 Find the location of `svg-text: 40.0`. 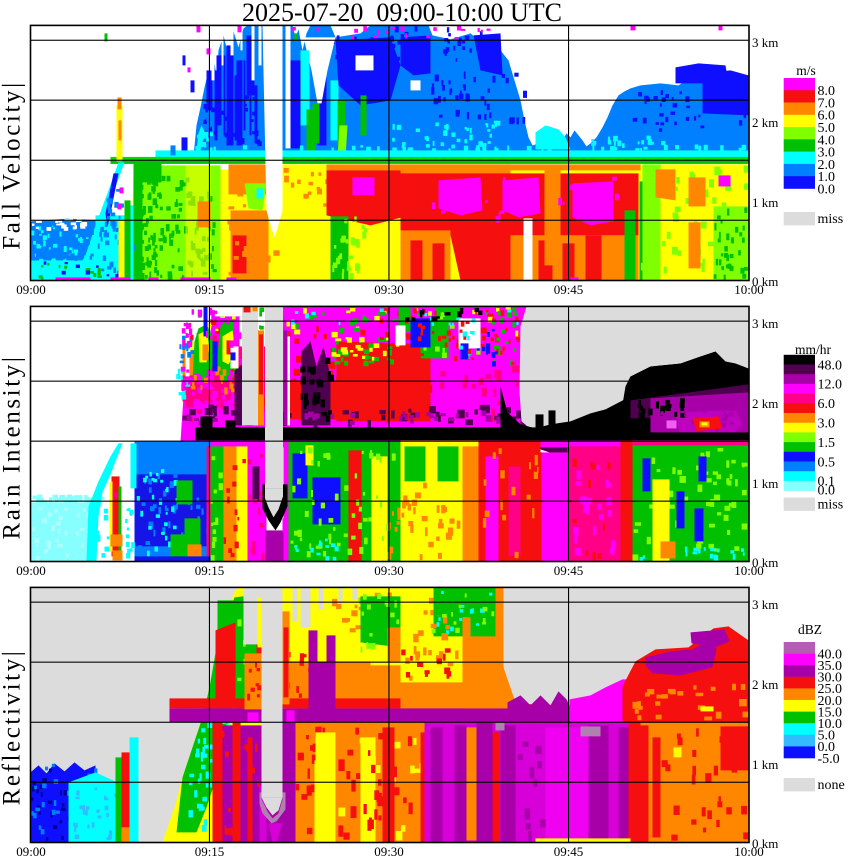

svg-text: 40.0 is located at coordinates (830, 654).